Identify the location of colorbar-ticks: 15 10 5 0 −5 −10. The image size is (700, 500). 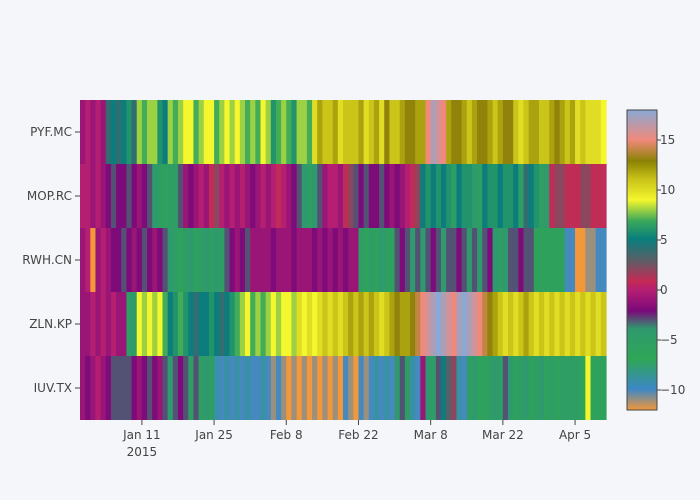
(671, 265).